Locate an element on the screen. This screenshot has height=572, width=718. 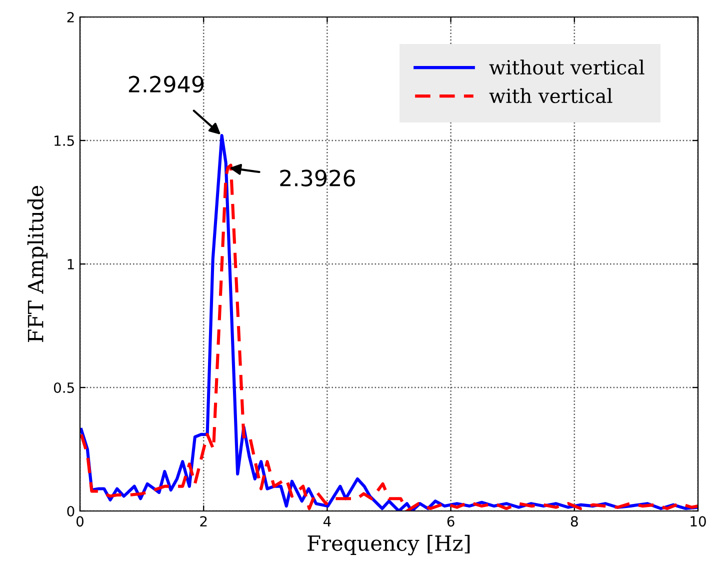
x-tick-label: 6 is located at coordinates (450, 521).